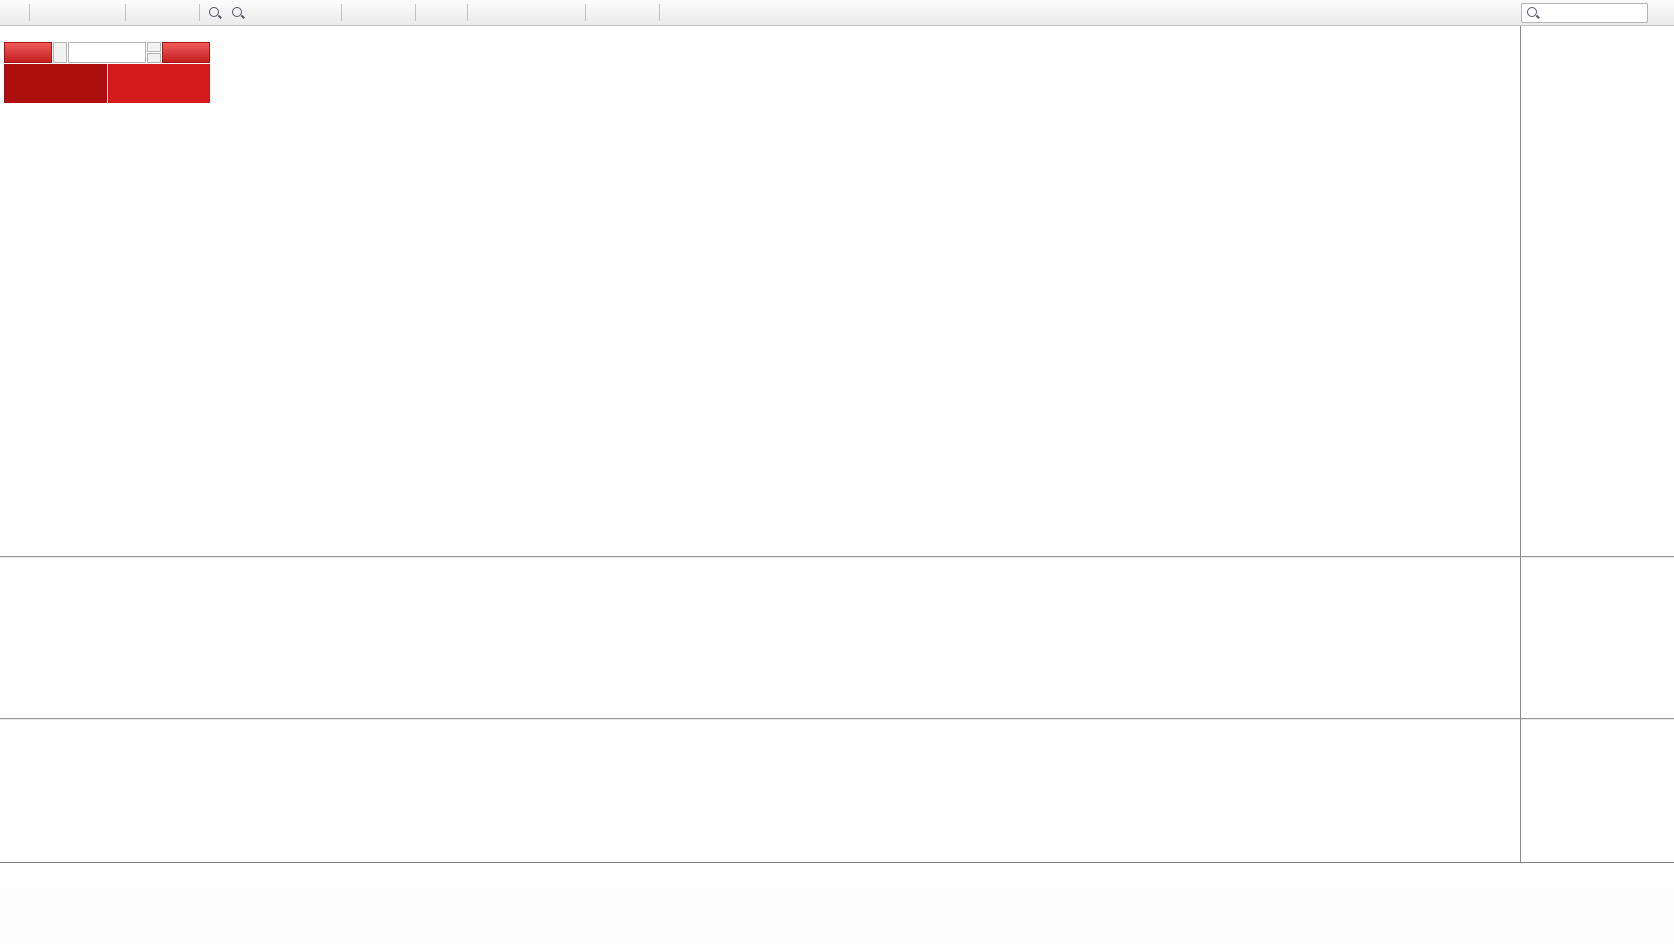 This screenshot has width=1674, height=944. I want to click on vertical-line-tool-button, so click(482, 12).